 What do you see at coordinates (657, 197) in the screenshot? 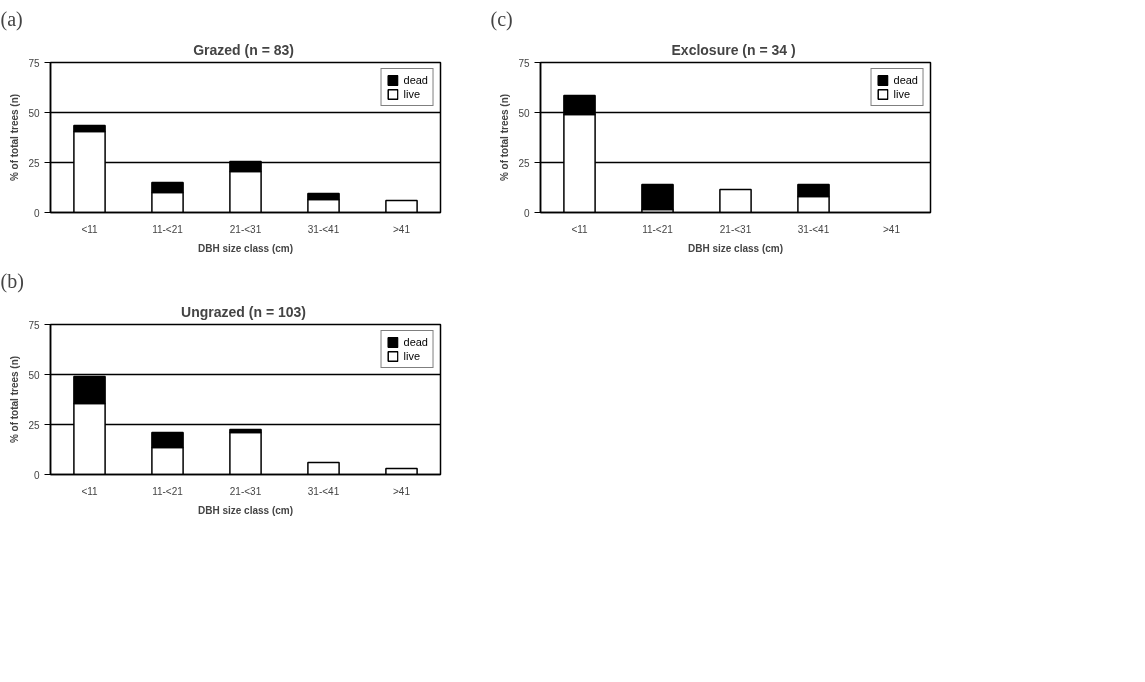
I see `bar` at bounding box center [657, 197].